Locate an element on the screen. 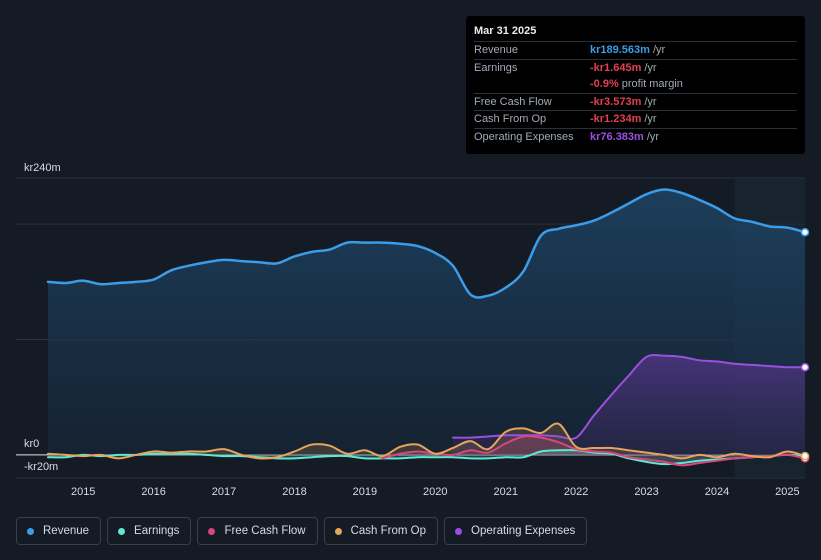 The image size is (821, 560). tooltip-value: -kr1.645m is located at coordinates (616, 67).